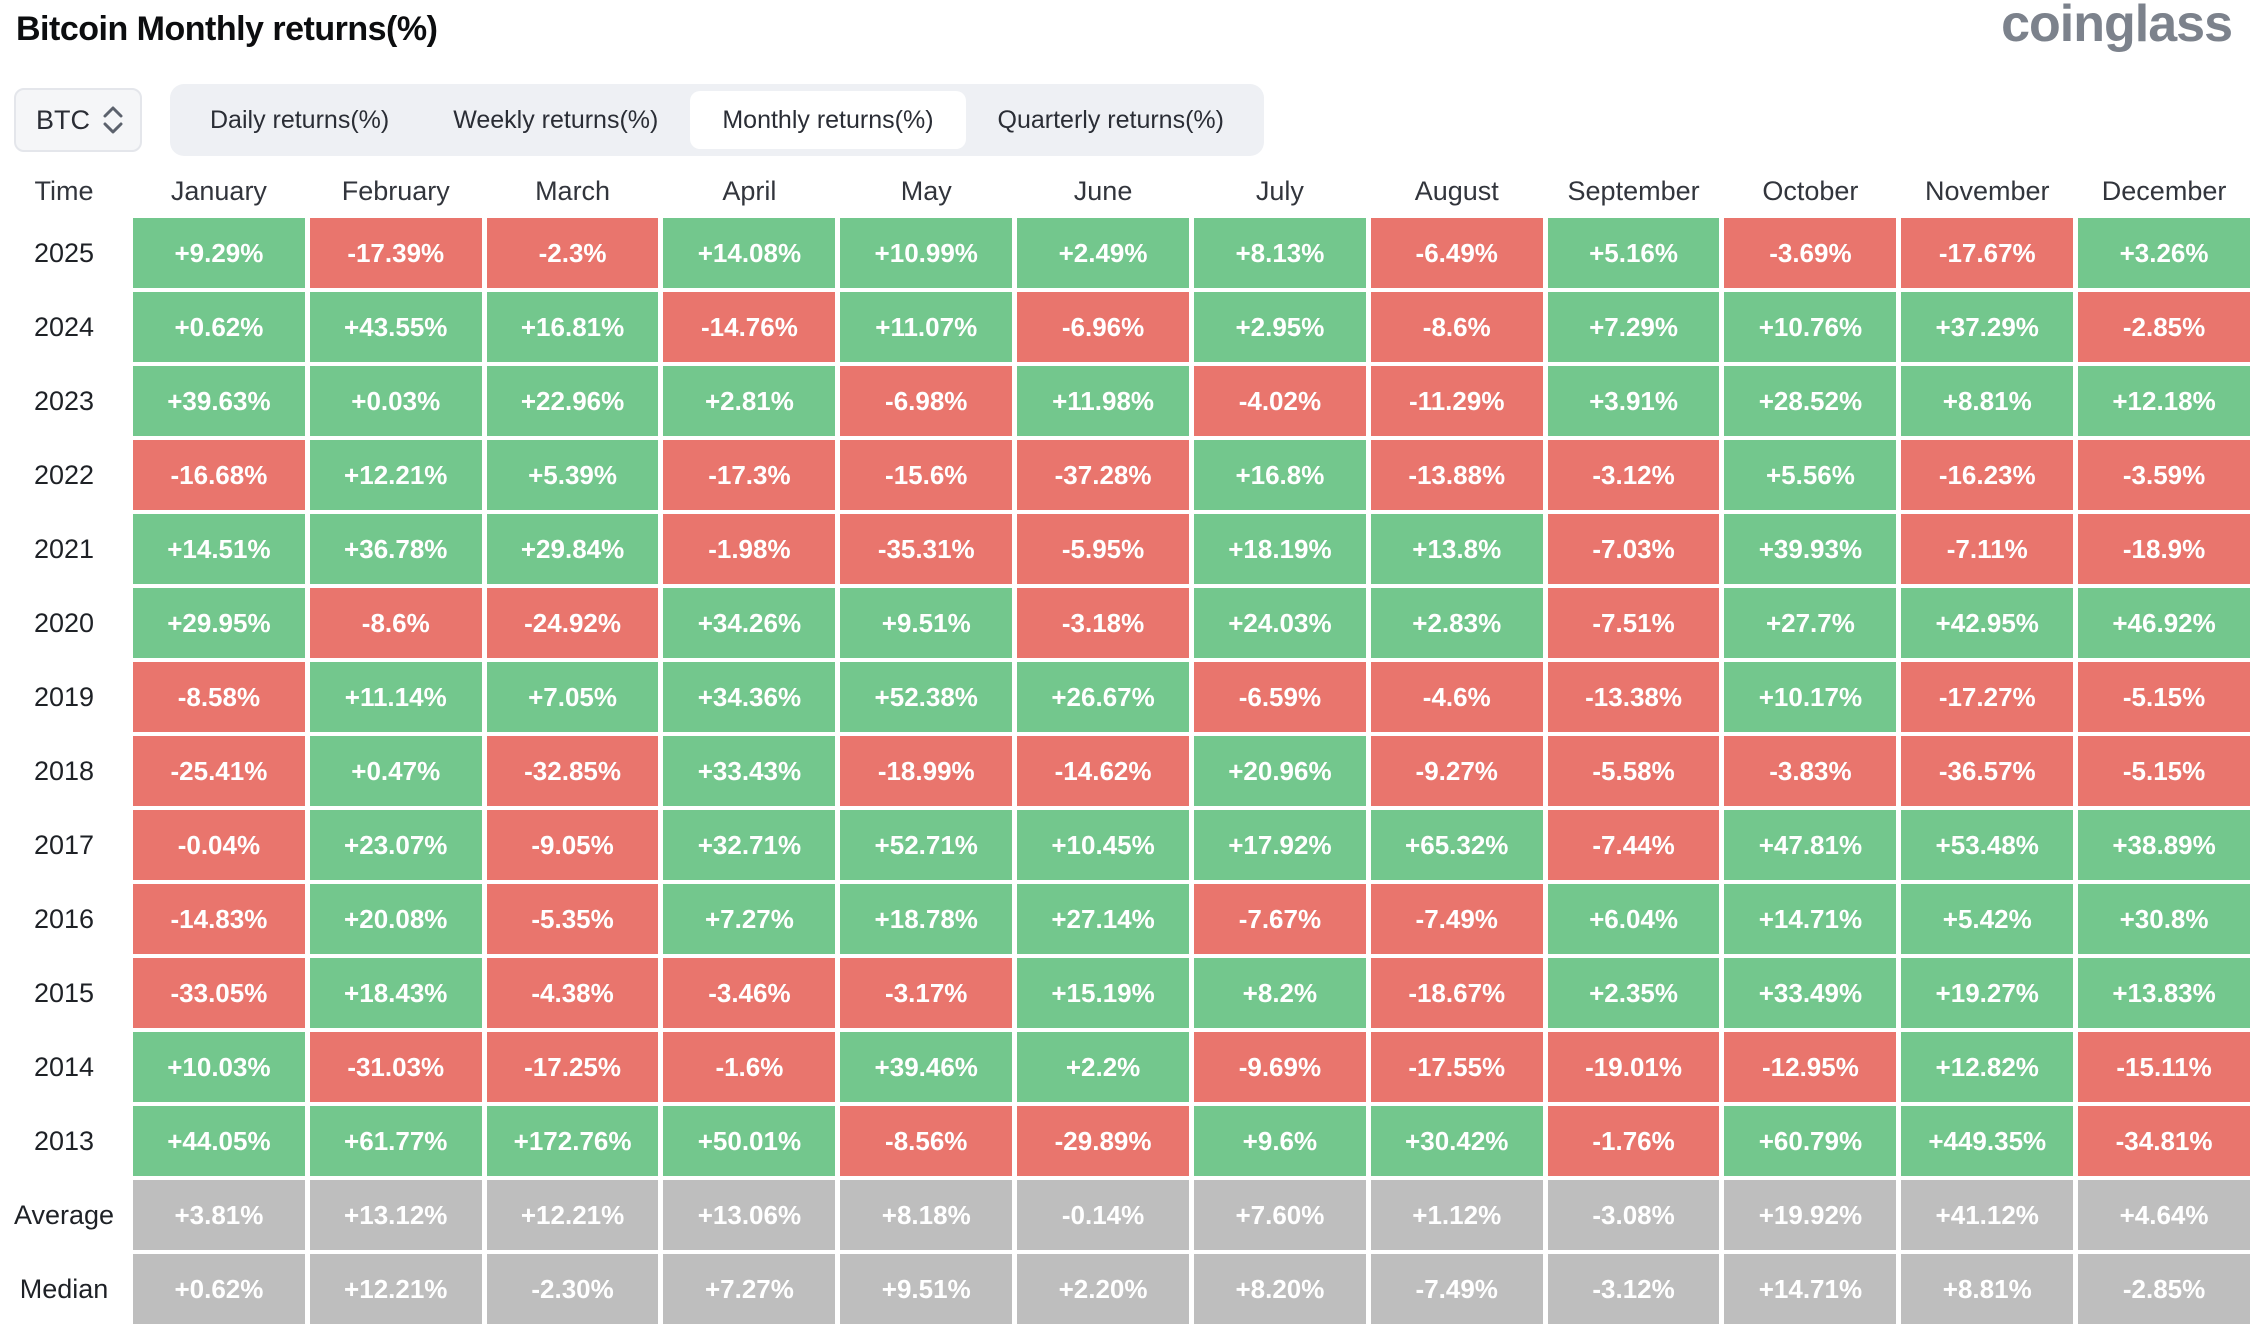 The height and width of the screenshot is (1326, 2254). I want to click on cell-average-july: +7.60%, so click(1279, 1215).